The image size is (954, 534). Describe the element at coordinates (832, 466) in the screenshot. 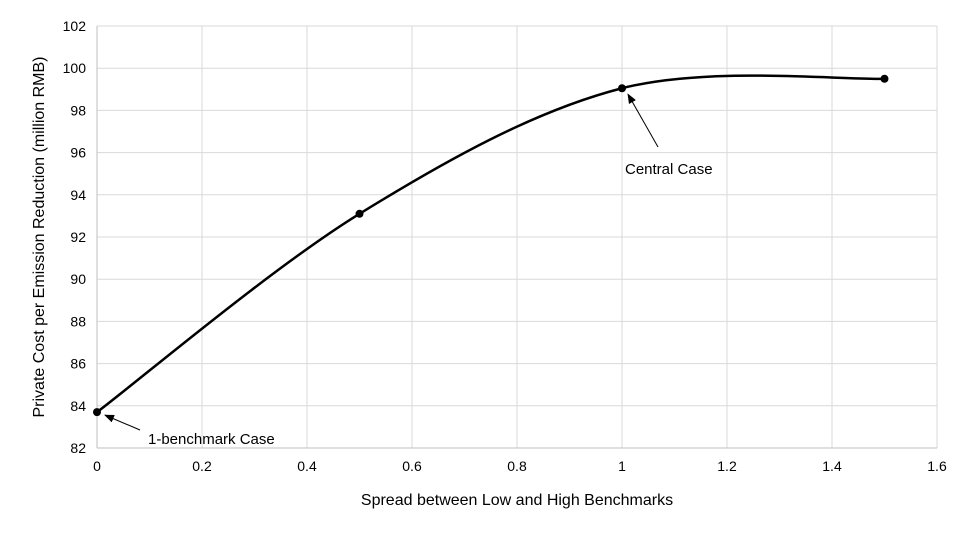

I see `x-tick-label: 1.4` at that location.